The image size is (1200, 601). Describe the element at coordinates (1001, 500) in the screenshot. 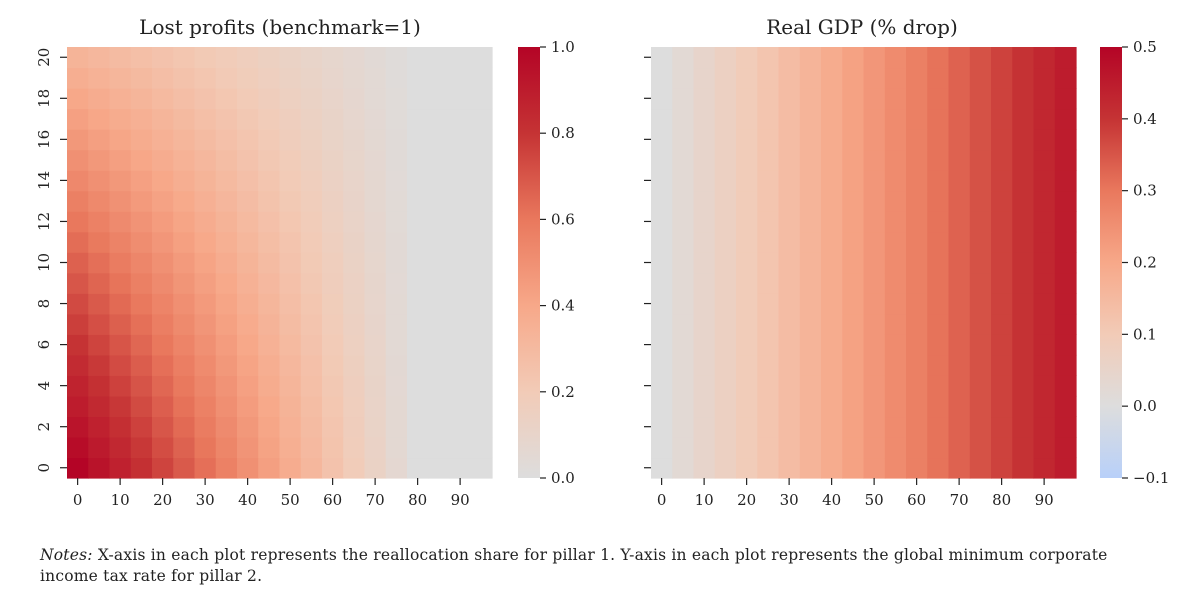

I see `x-tick-label: 80` at that location.